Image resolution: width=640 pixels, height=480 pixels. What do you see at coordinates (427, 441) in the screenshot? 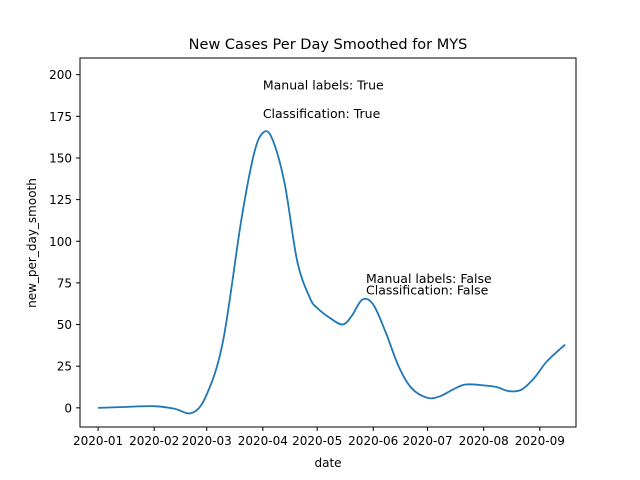
I see `x-tick-label: 2020-07` at bounding box center [427, 441].